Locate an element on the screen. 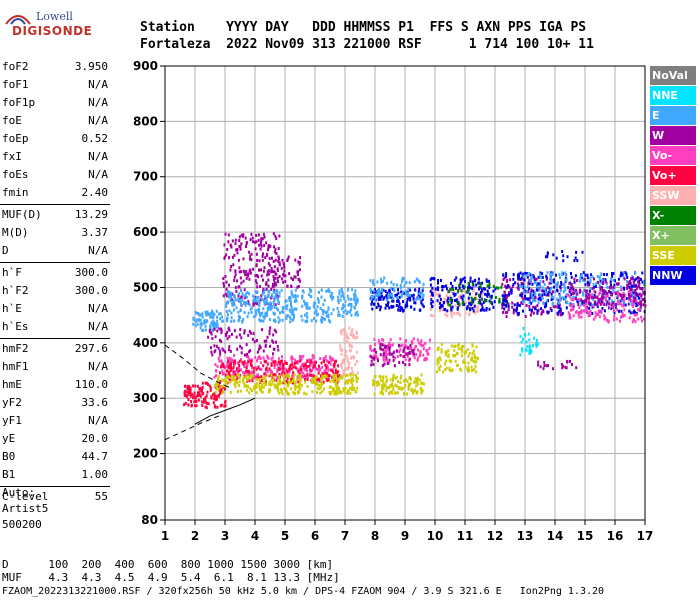  param-value: N/A is located at coordinates (98, 250).